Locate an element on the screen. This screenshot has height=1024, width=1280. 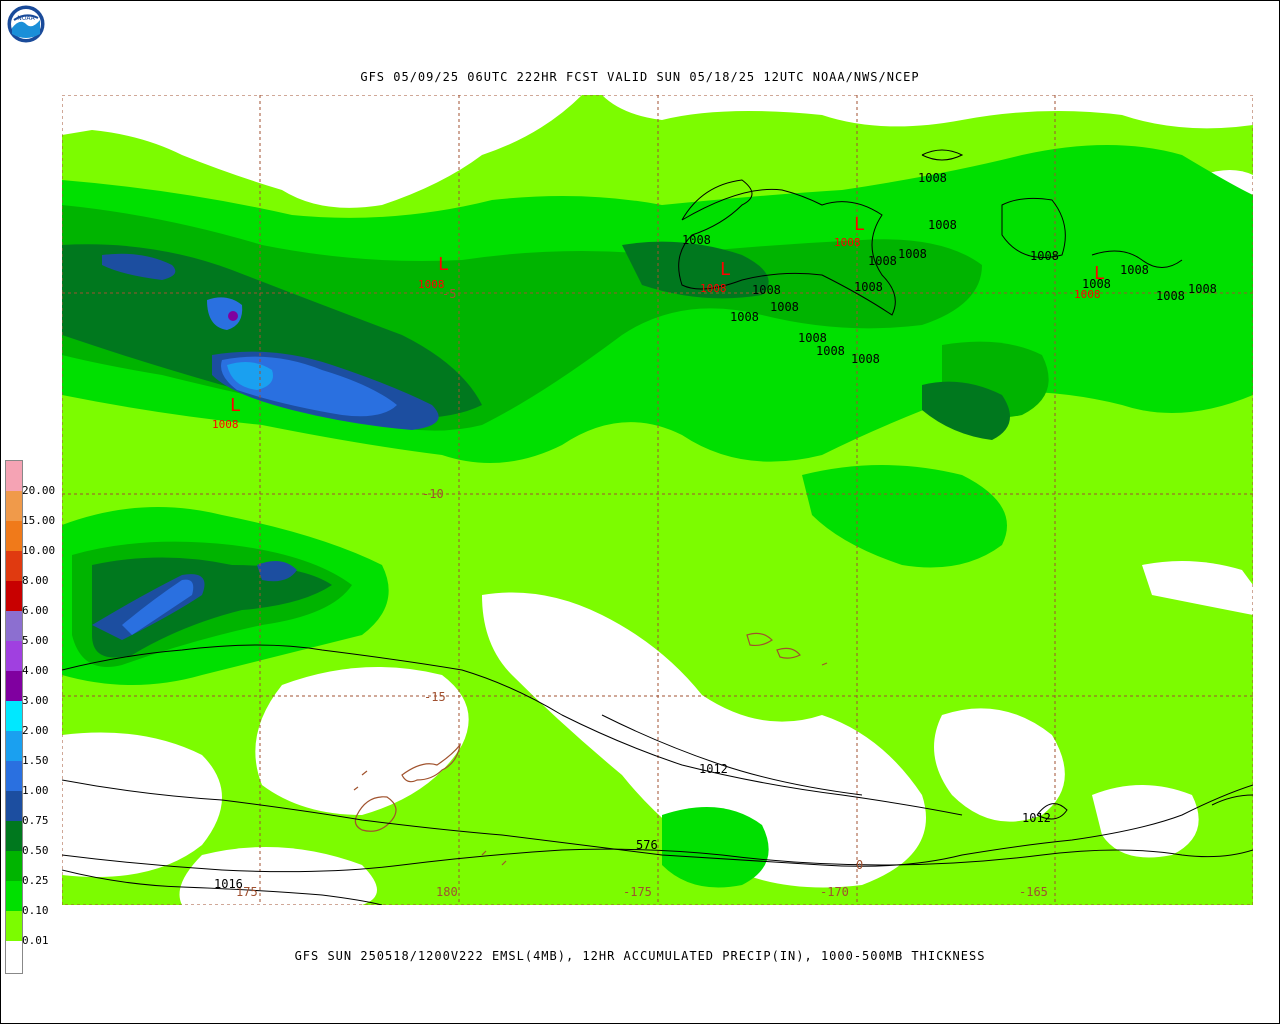
legend-label: 2.00 is located at coordinates (35, 730).